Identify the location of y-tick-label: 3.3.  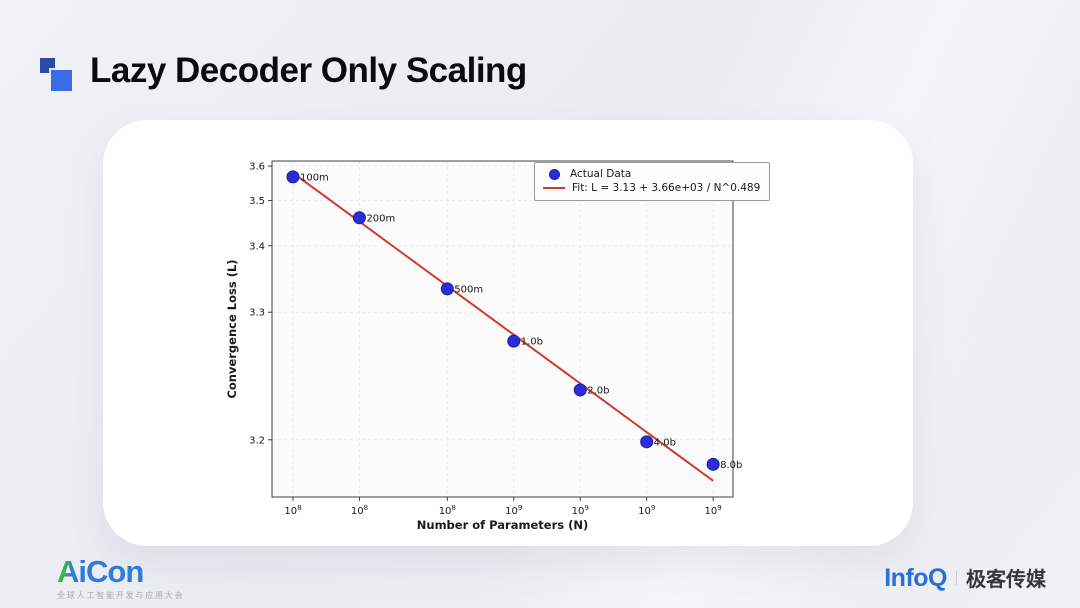
(257, 313).